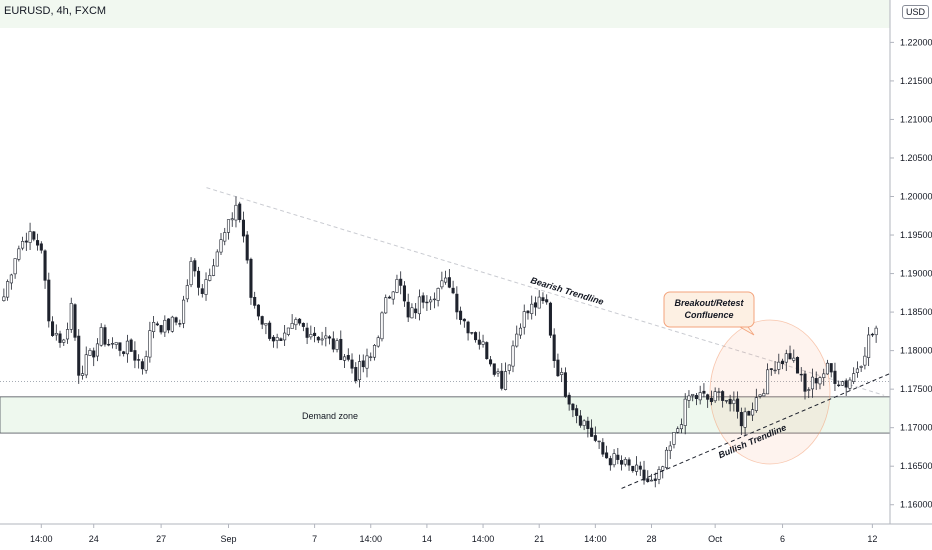 The width and height of the screenshot is (932, 550). What do you see at coordinates (453, 534) in the screenshot?
I see `time-axis: 14:00 24 27 Sep 7 14:00 14 14:00 21 14:00 28 Oct 6 12` at bounding box center [453, 534].